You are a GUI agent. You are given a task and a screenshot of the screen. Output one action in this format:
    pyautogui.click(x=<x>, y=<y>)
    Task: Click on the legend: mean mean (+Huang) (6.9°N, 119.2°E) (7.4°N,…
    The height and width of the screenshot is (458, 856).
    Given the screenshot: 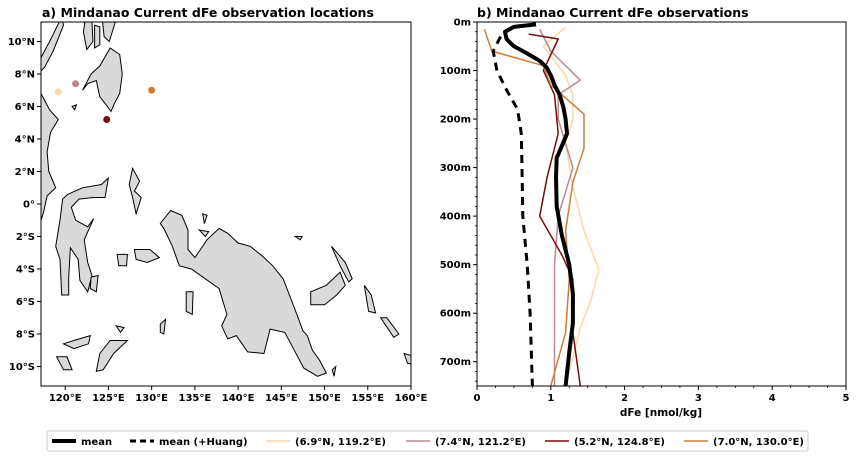 What is the action you would take?
    pyautogui.click(x=427, y=441)
    